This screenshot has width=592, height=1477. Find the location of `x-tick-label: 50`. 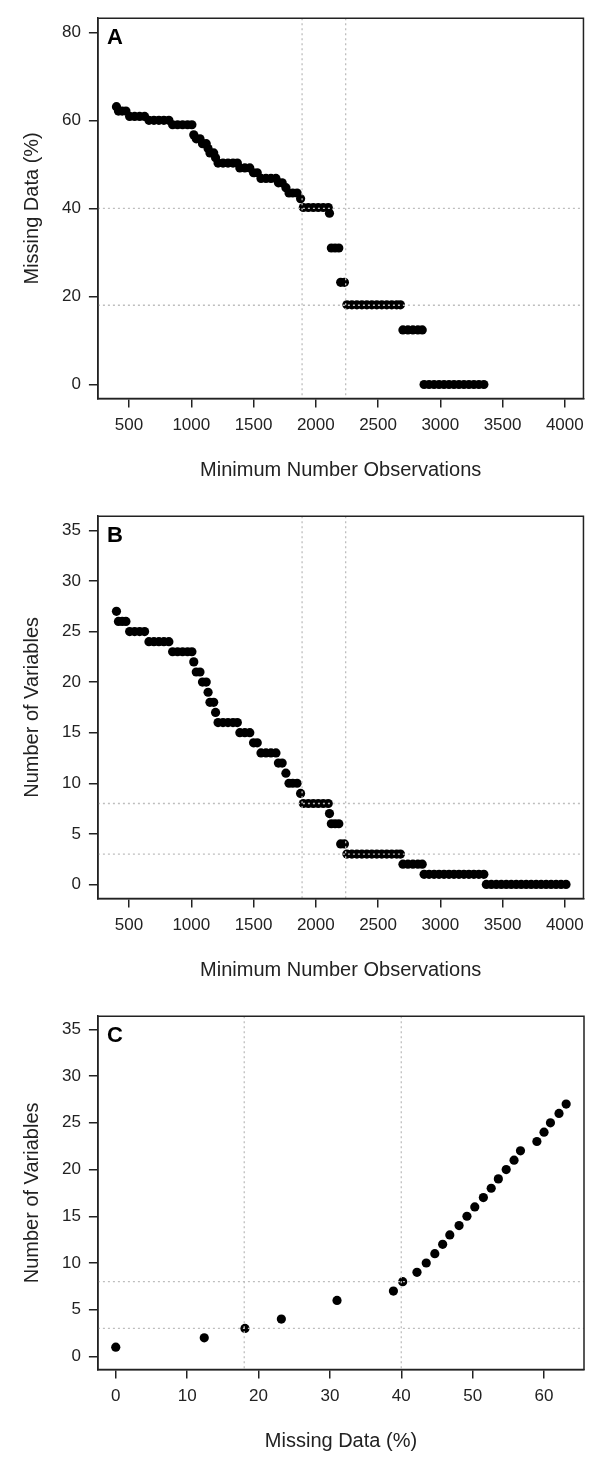

x-tick-label: 50 is located at coordinates (473, 1396).